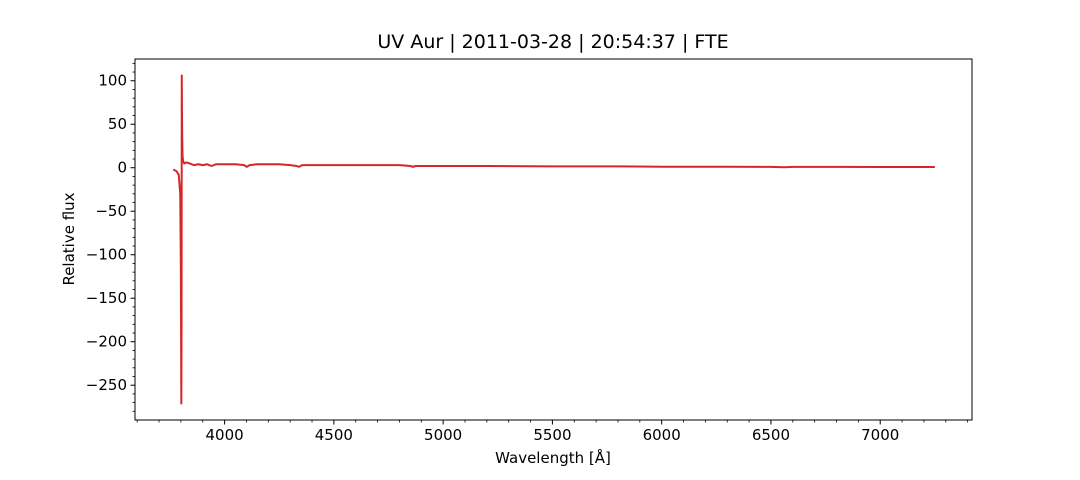  Describe the element at coordinates (771, 435) in the screenshot. I see `x-tick-label: 6500` at that location.